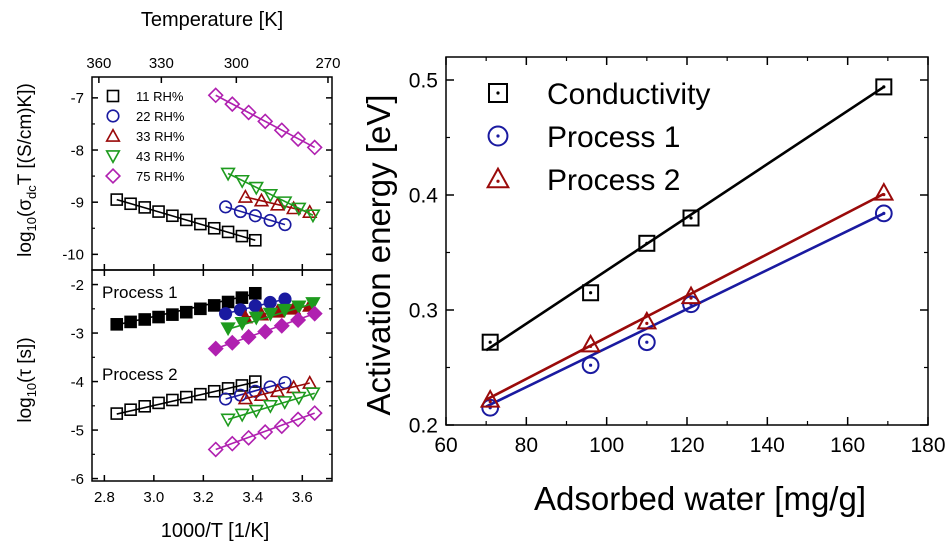  Describe the element at coordinates (884, 87) in the screenshot. I see `right-conductivity-point-shape` at that location.